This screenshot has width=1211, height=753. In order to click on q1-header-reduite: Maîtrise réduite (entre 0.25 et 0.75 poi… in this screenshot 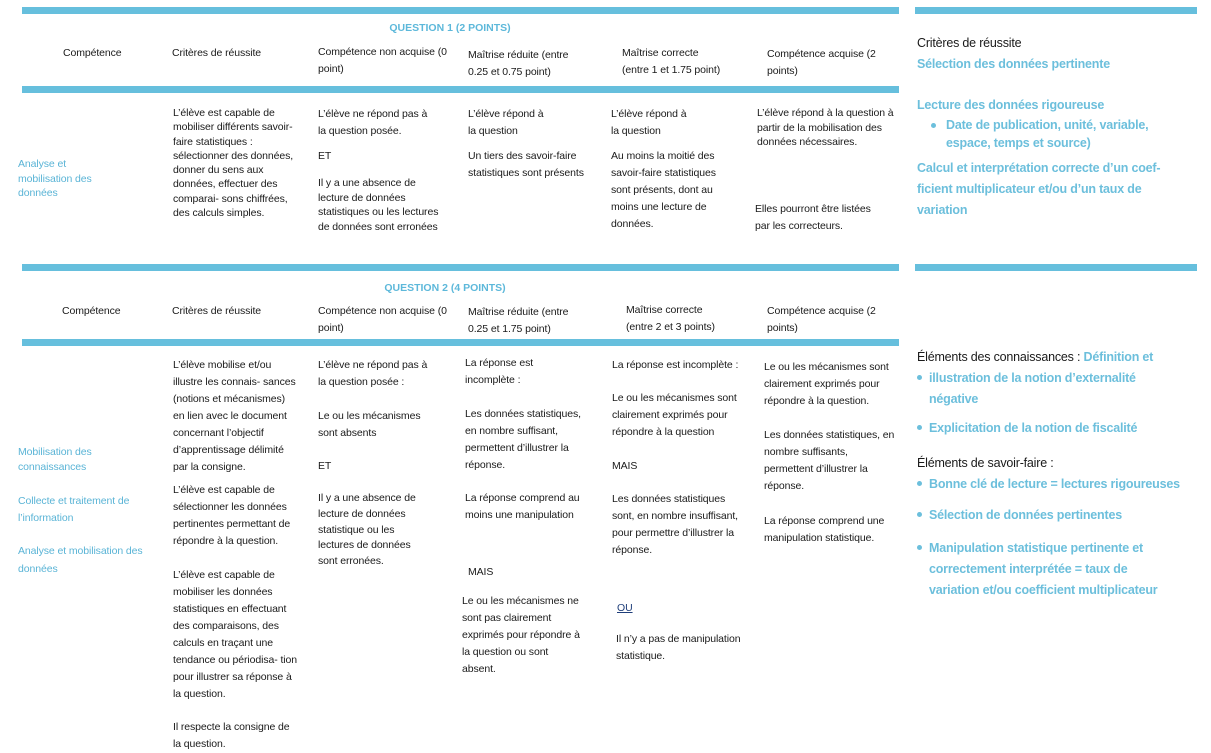, I will do `click(518, 63)`.